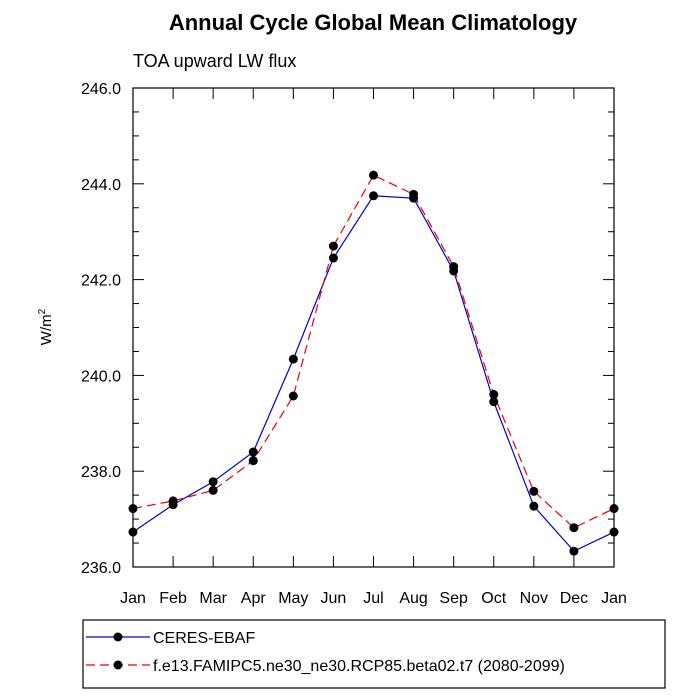 The image size is (700, 700). What do you see at coordinates (534, 598) in the screenshot?
I see `x-tick-label: Nov` at bounding box center [534, 598].